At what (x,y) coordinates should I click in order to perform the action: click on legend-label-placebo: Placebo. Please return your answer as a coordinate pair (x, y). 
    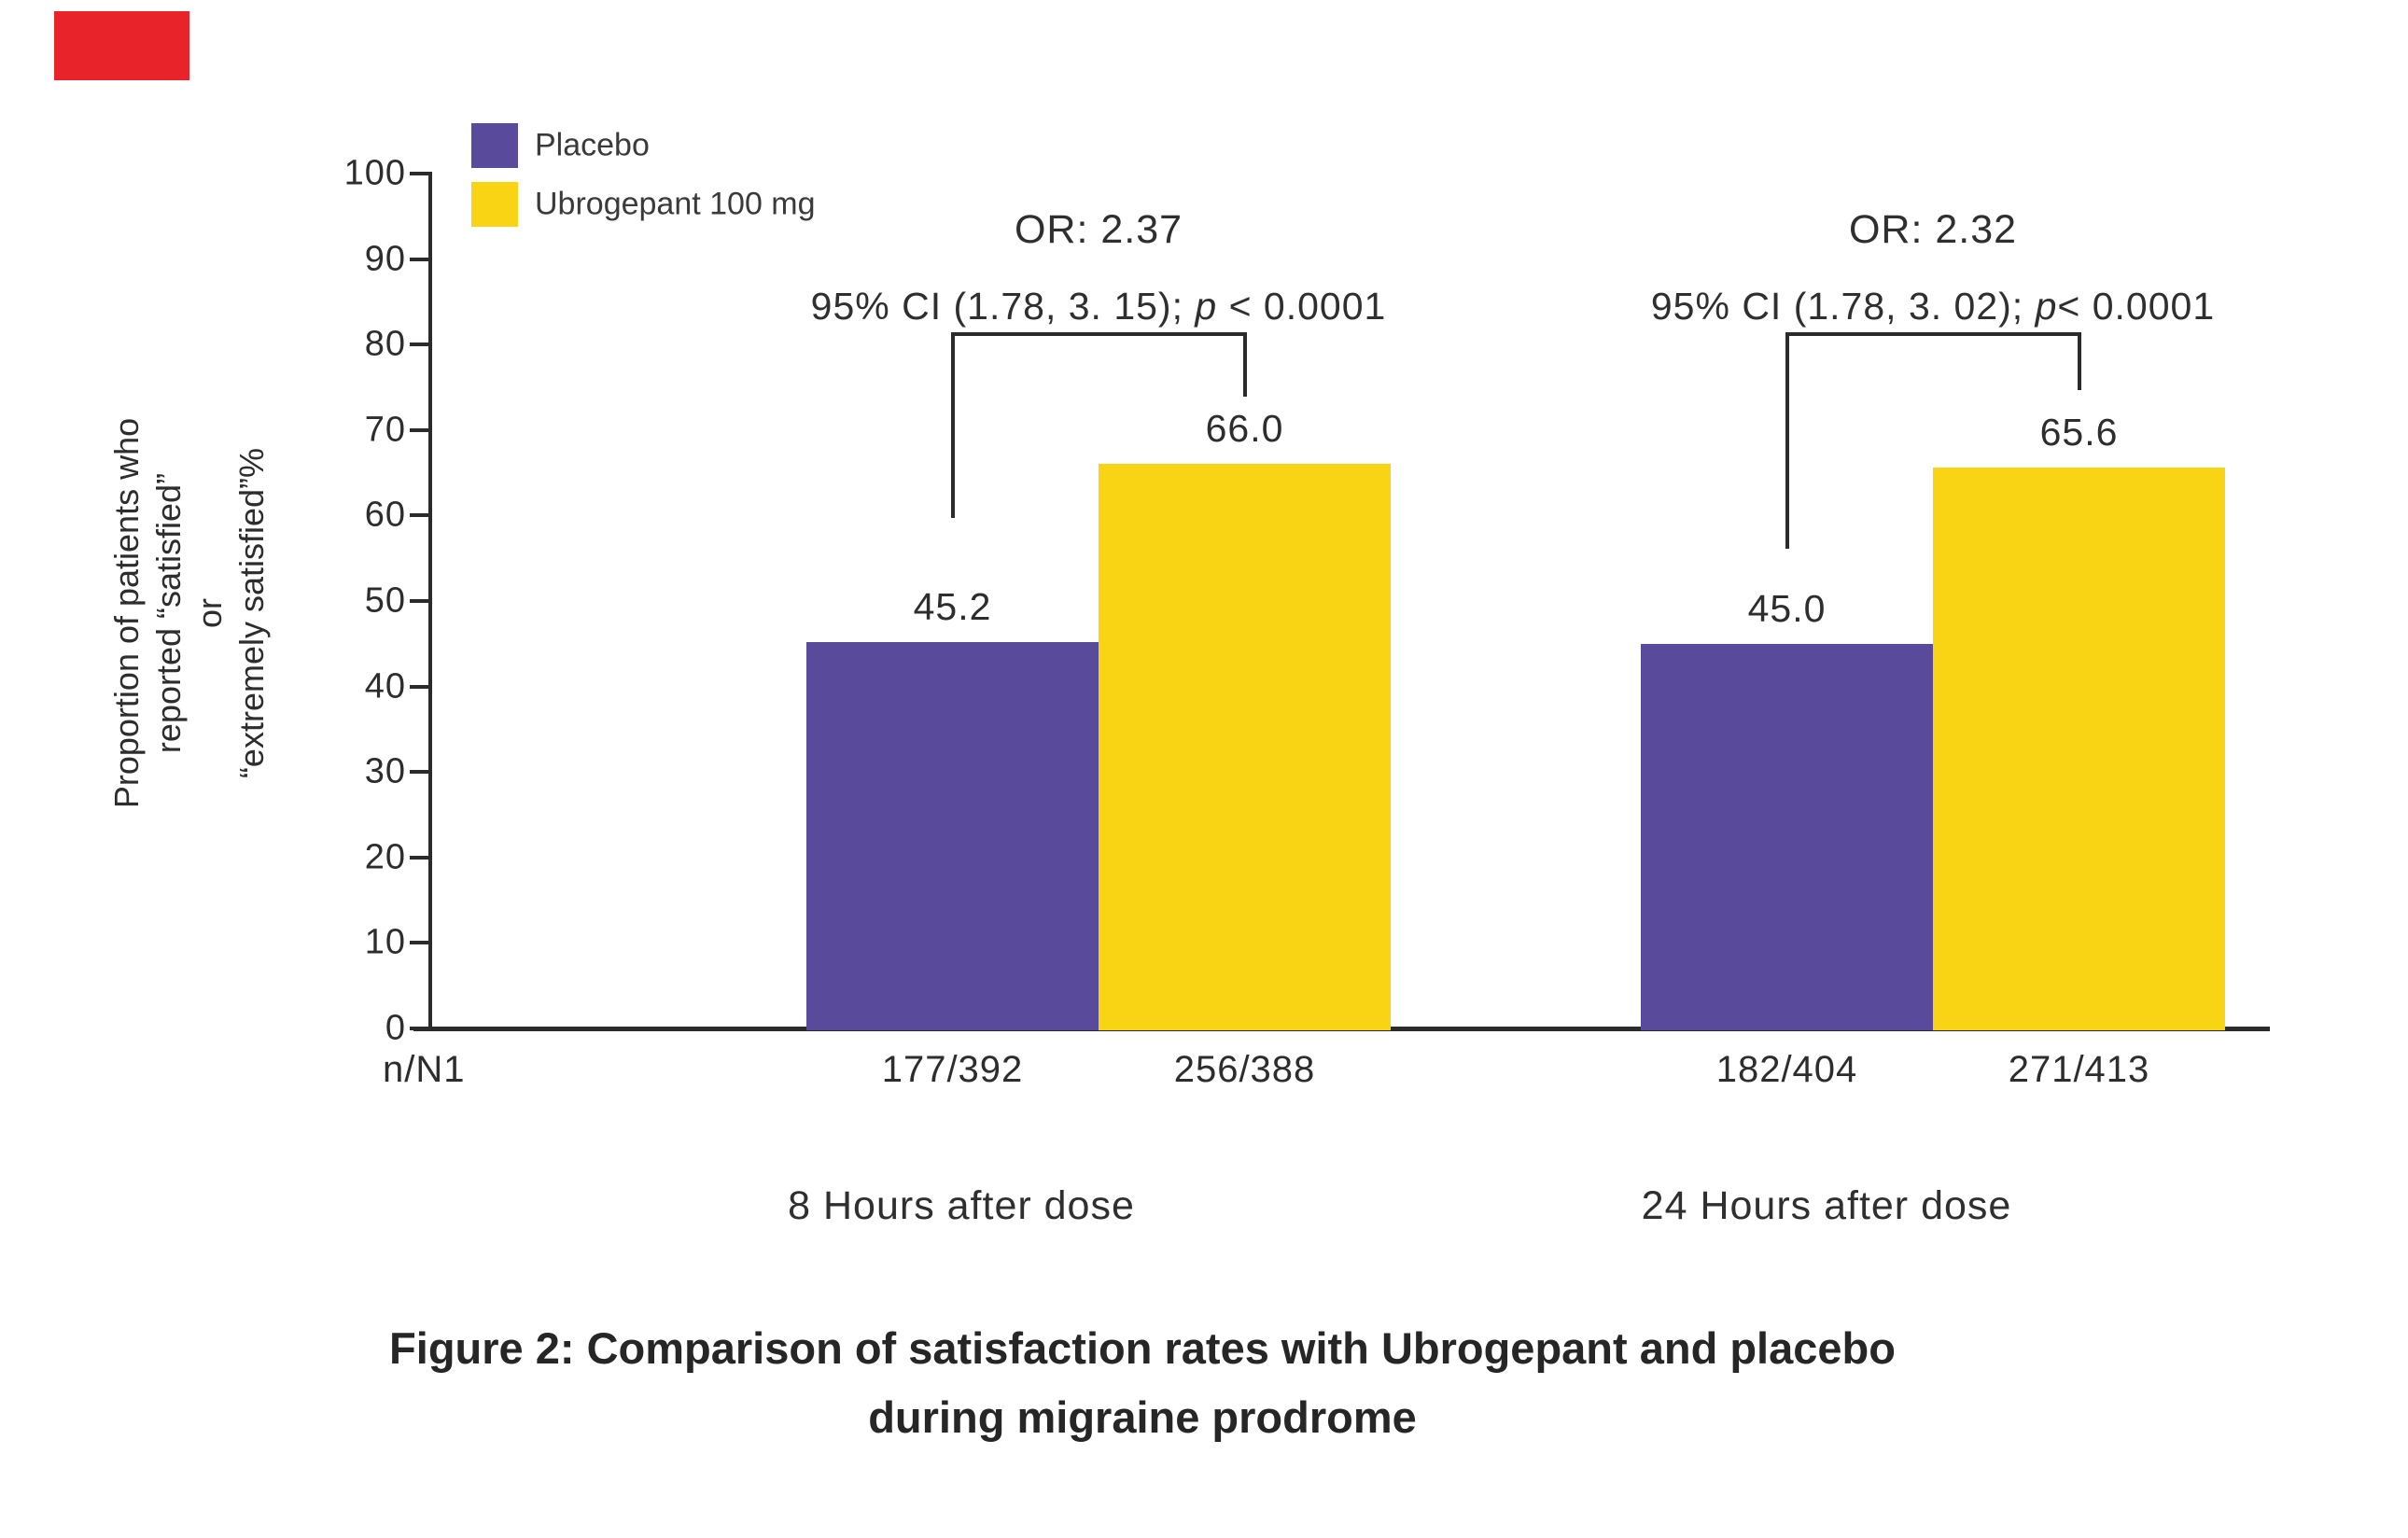
    Looking at the image, I should click on (592, 145).